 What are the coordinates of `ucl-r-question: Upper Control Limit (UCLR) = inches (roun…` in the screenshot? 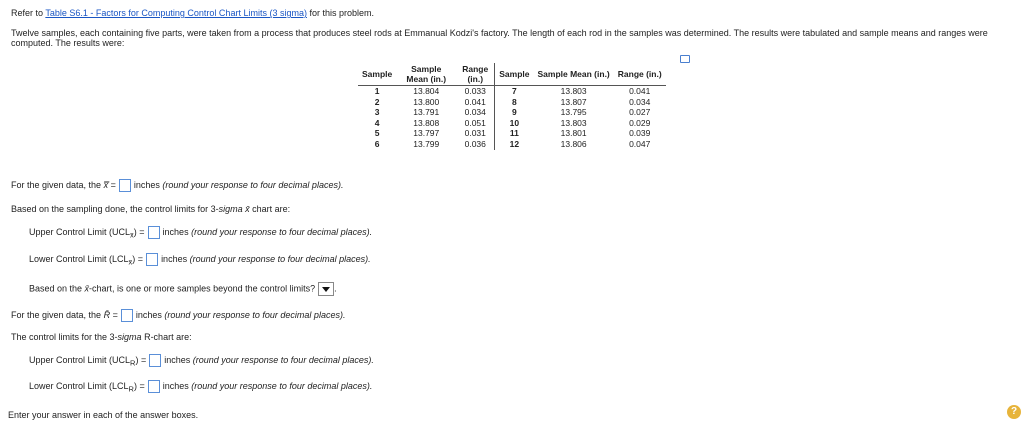 It's located at (201, 361).